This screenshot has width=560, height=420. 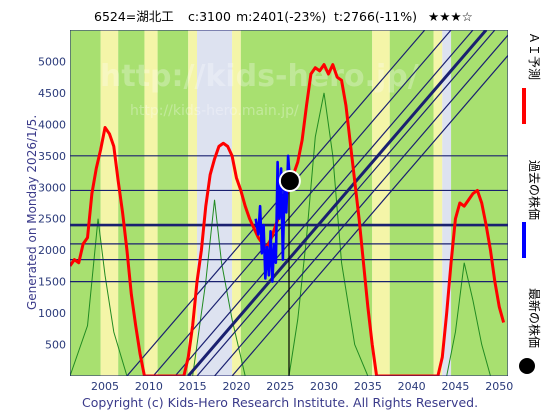 I want to click on header-mean-price: m:2401(-23%), so click(x=281, y=16).